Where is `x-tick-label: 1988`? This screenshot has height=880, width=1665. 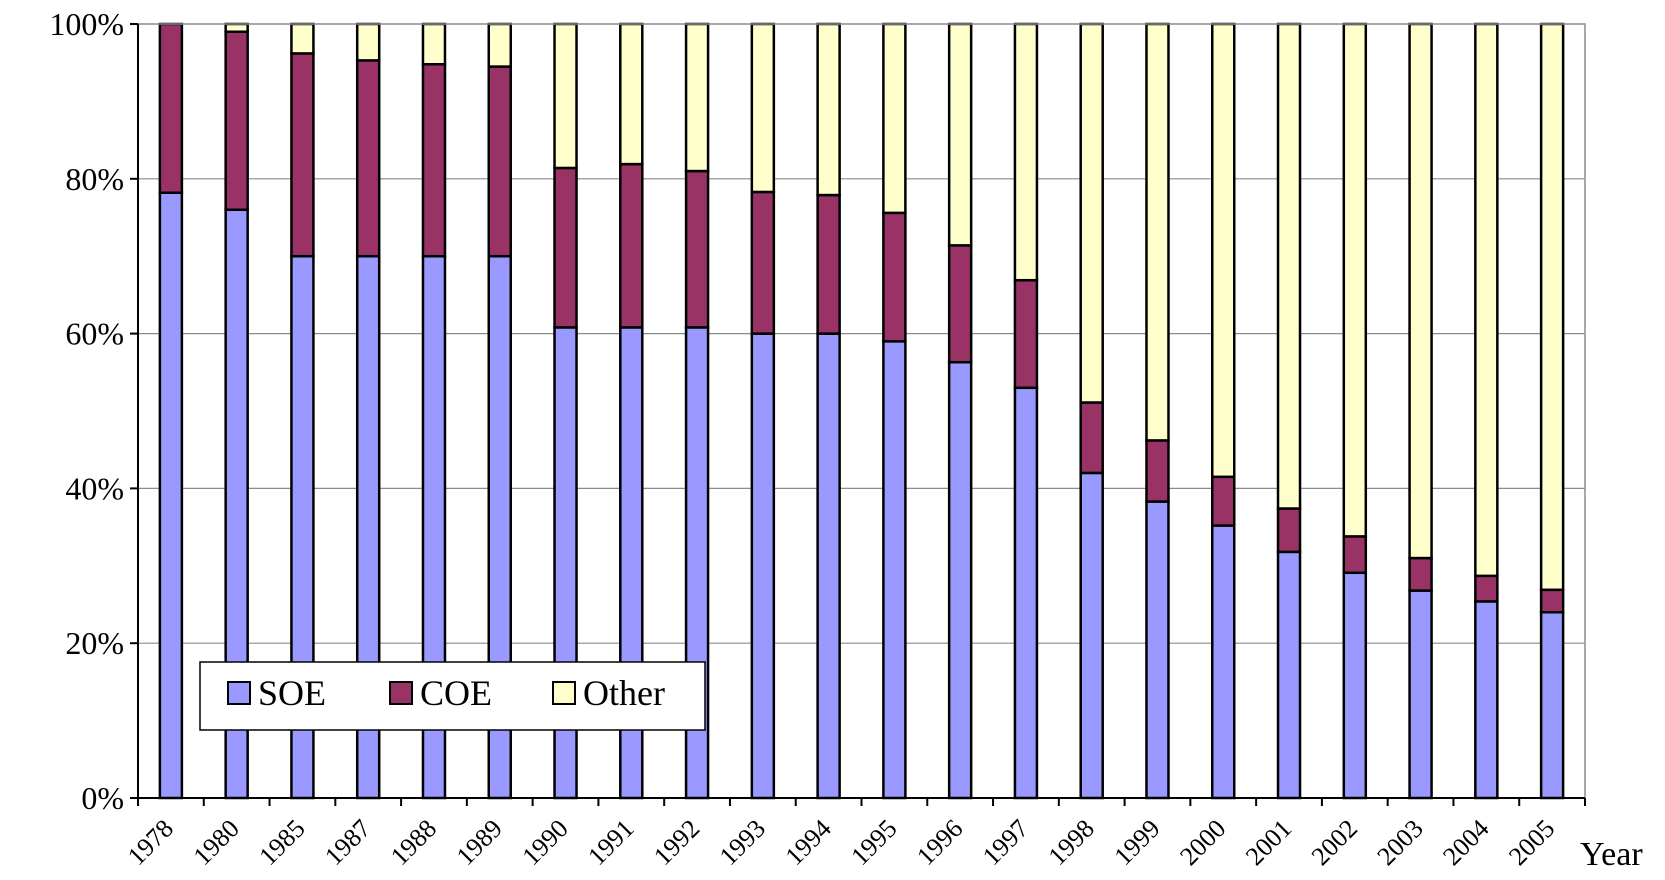
x-tick-label: 1988 is located at coordinates (413, 842).